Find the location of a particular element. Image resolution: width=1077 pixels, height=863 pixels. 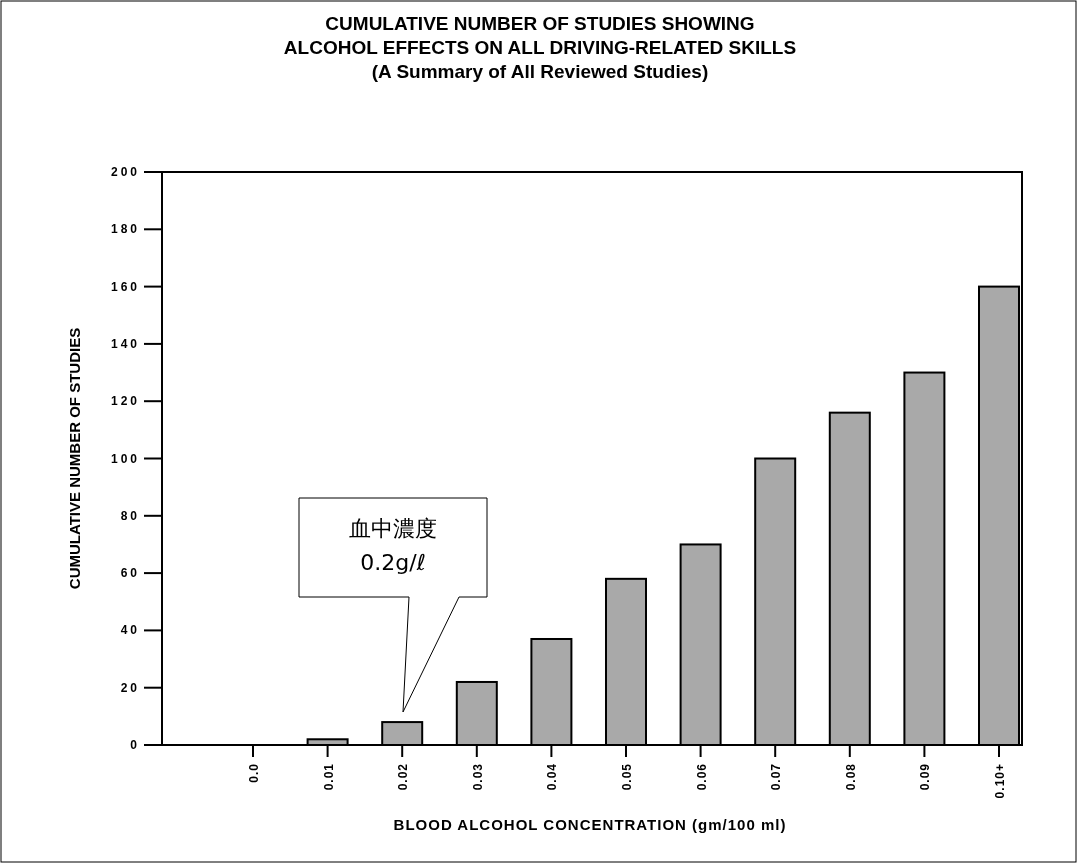

x-tick-label: 0.02 is located at coordinates (403, 777).